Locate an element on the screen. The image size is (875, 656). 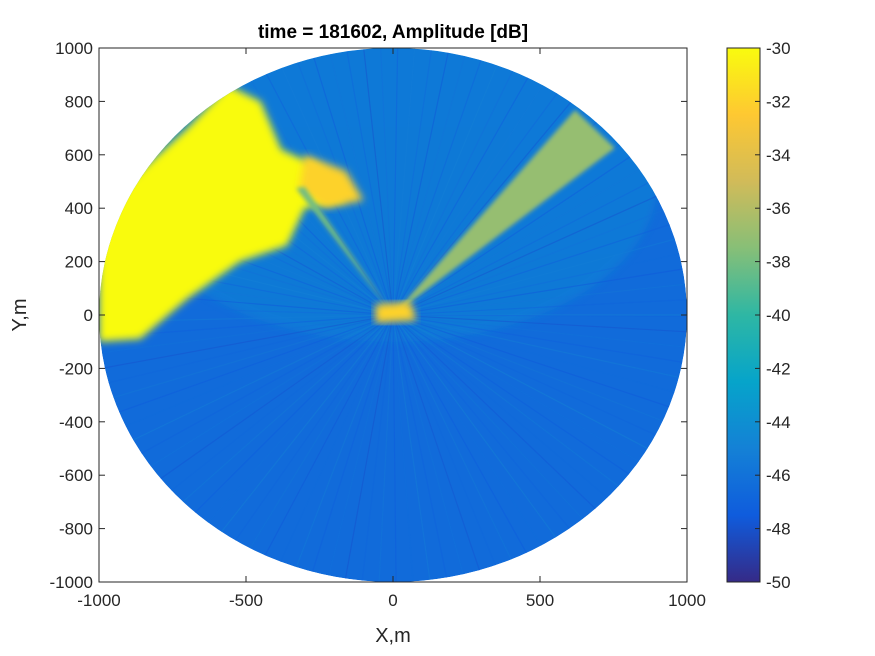
y-tick-label: -800 is located at coordinates (76, 529).